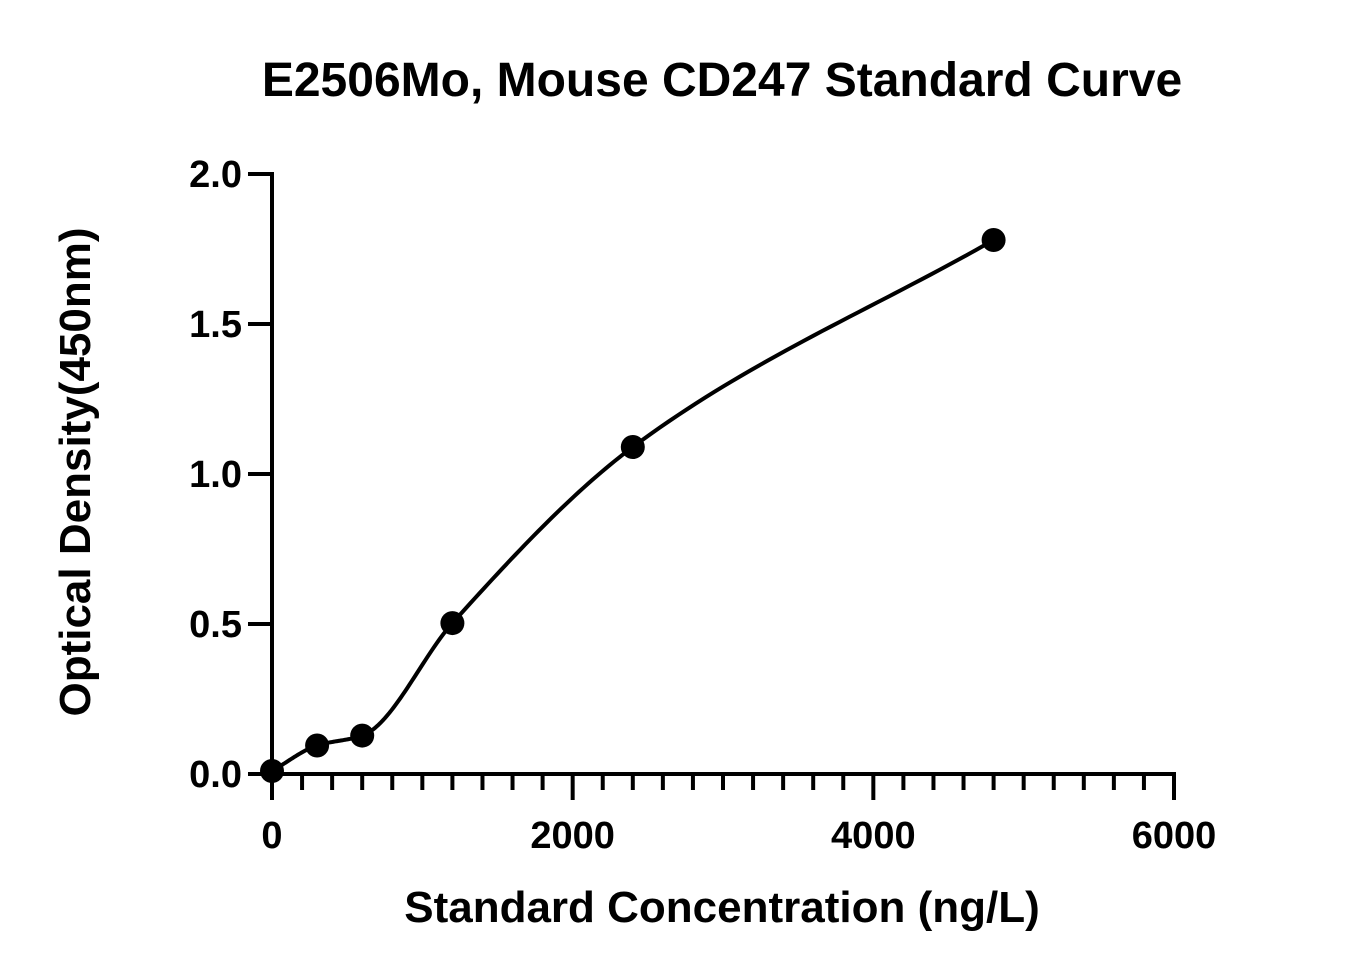 The width and height of the screenshot is (1353, 980). What do you see at coordinates (1174, 836) in the screenshot?
I see `x-tick-label: 6000` at bounding box center [1174, 836].